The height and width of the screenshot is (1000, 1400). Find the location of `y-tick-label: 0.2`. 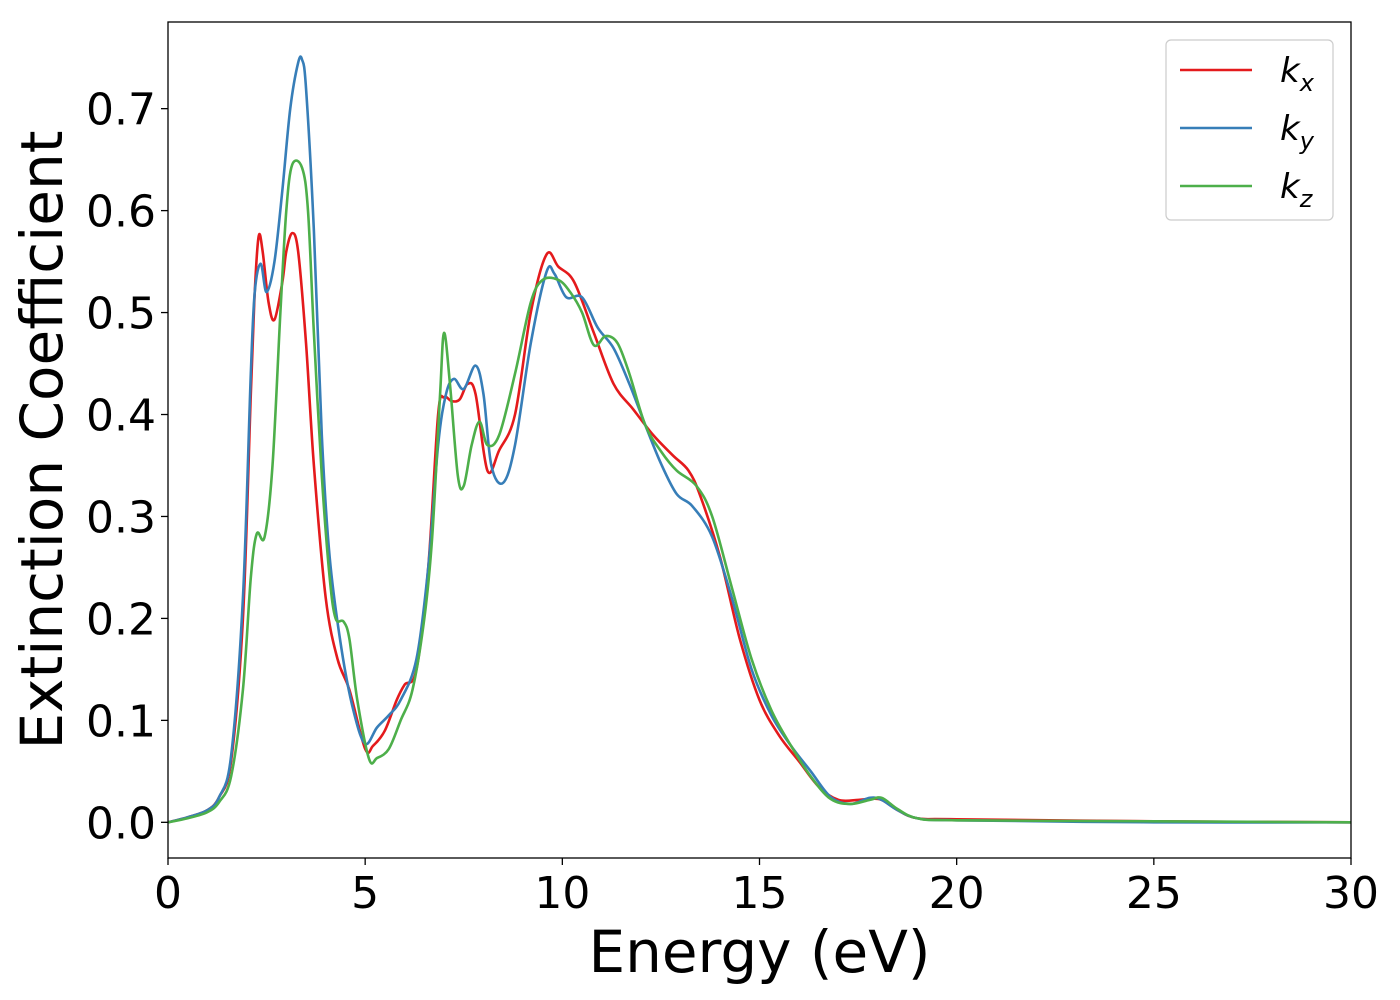

y-tick-label: 0.2 is located at coordinates (121, 619).